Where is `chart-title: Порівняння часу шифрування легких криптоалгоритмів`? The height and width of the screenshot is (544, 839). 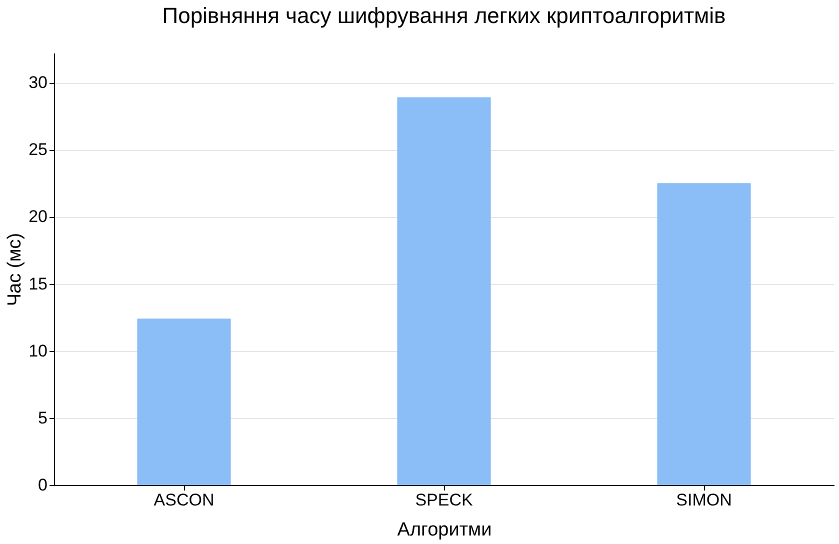
chart-title: Порівняння часу шифрування легких криптоалгоритмів is located at coordinates (444, 15).